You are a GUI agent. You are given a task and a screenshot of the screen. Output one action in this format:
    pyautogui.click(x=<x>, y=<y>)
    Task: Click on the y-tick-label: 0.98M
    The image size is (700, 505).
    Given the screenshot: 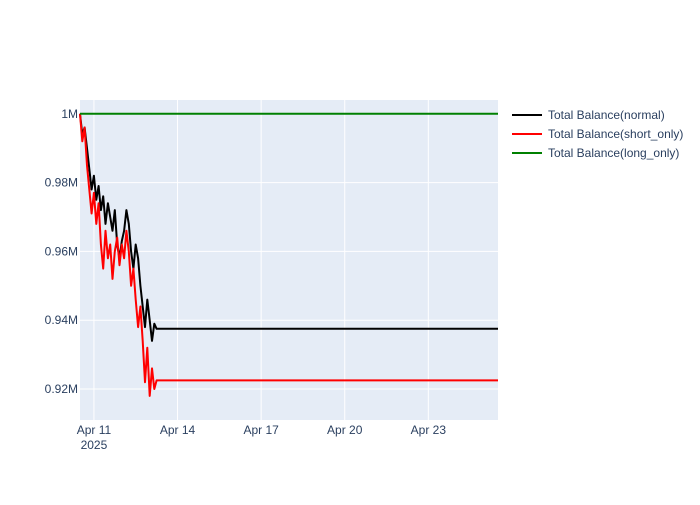 What is the action you would take?
    pyautogui.click(x=61, y=183)
    